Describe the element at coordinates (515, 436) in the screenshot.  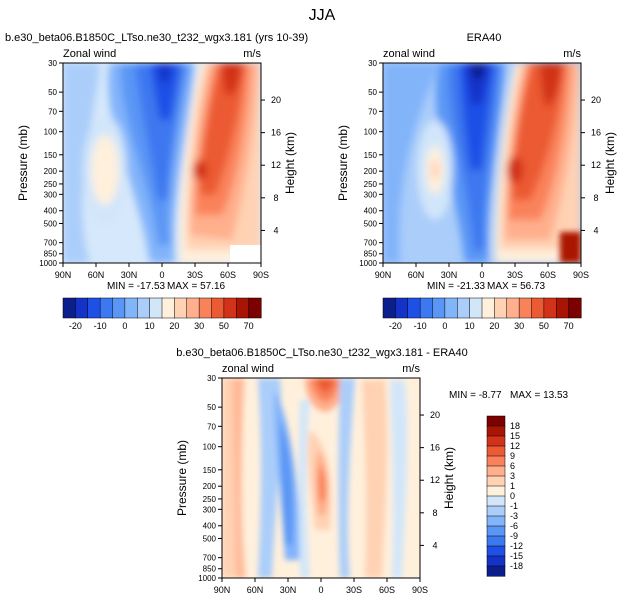
I see `colorbar-label: 15` at that location.